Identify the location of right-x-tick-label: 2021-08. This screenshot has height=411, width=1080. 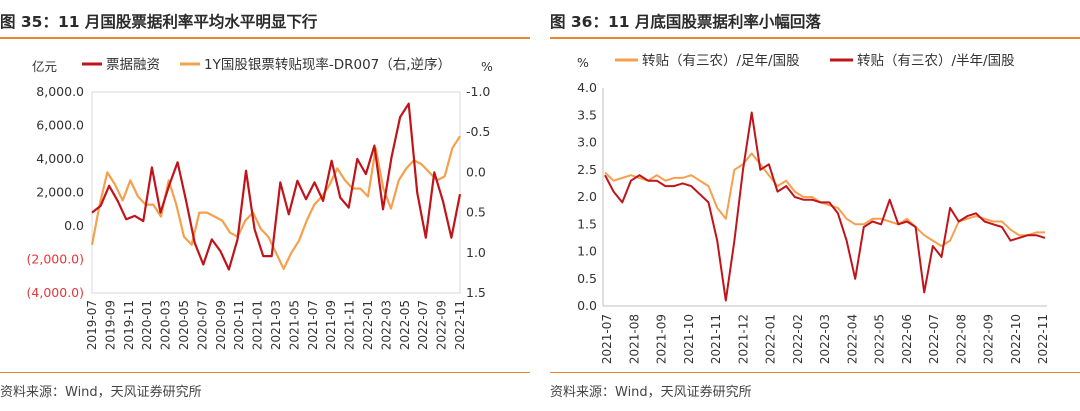
(634, 339).